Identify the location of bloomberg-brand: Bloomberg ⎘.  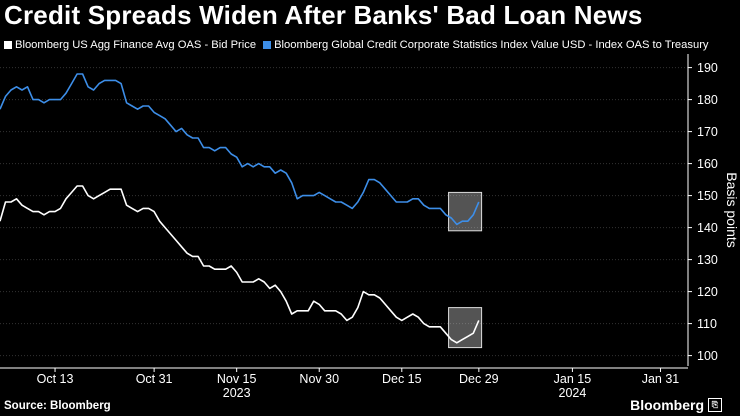
(676, 405).